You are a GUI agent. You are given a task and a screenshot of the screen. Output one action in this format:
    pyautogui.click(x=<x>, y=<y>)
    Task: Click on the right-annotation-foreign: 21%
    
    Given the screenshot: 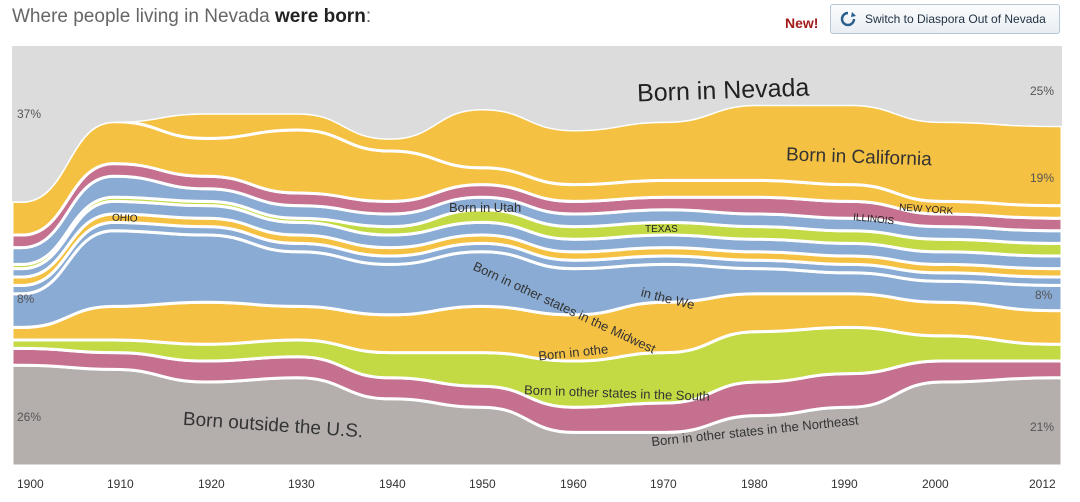 What is the action you would take?
    pyautogui.click(x=1042, y=427)
    